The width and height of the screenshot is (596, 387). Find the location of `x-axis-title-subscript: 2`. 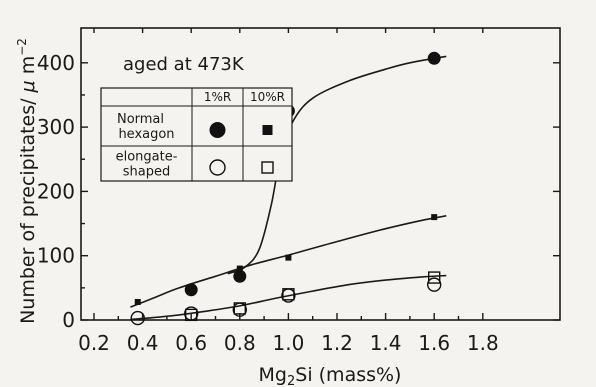

x-axis-title-subscript: 2 is located at coordinates (291, 380).